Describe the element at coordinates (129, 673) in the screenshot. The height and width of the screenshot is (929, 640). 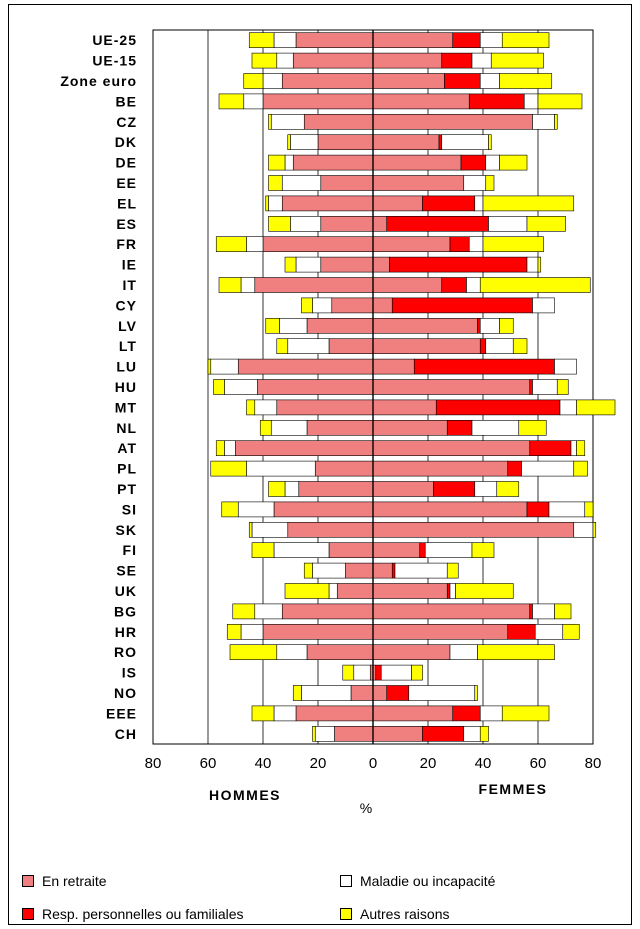
I see `category-label: IS` at that location.